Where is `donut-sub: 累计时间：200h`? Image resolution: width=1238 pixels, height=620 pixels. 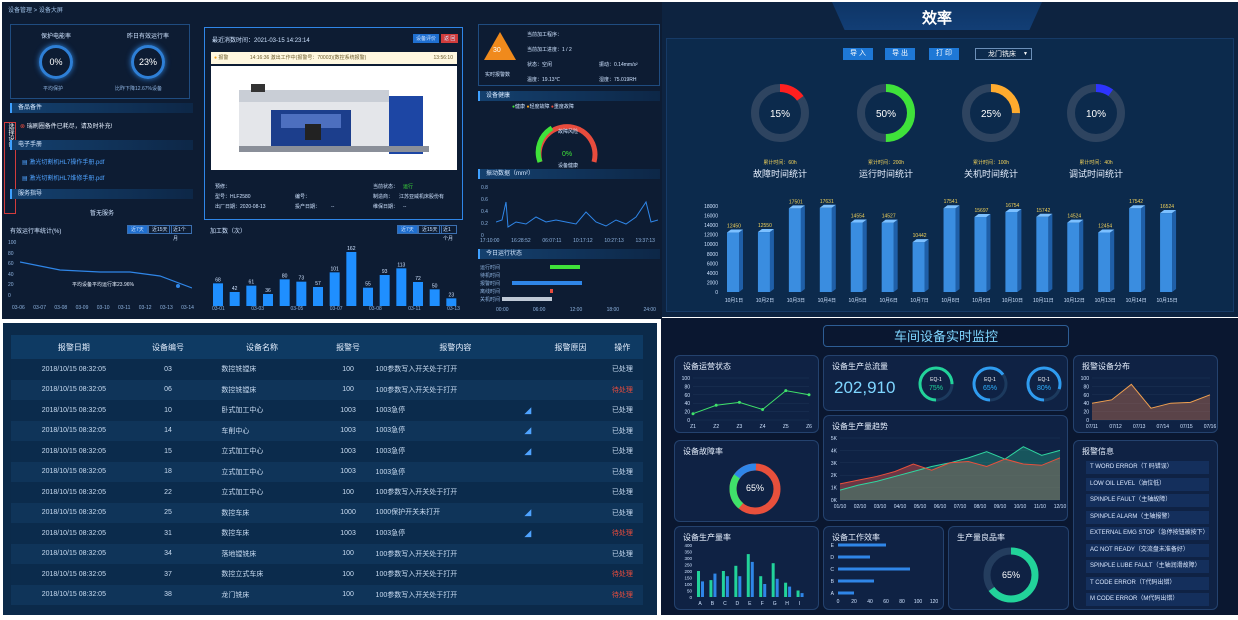
donut-sub: 累计时间：200h is located at coordinates (886, 163).